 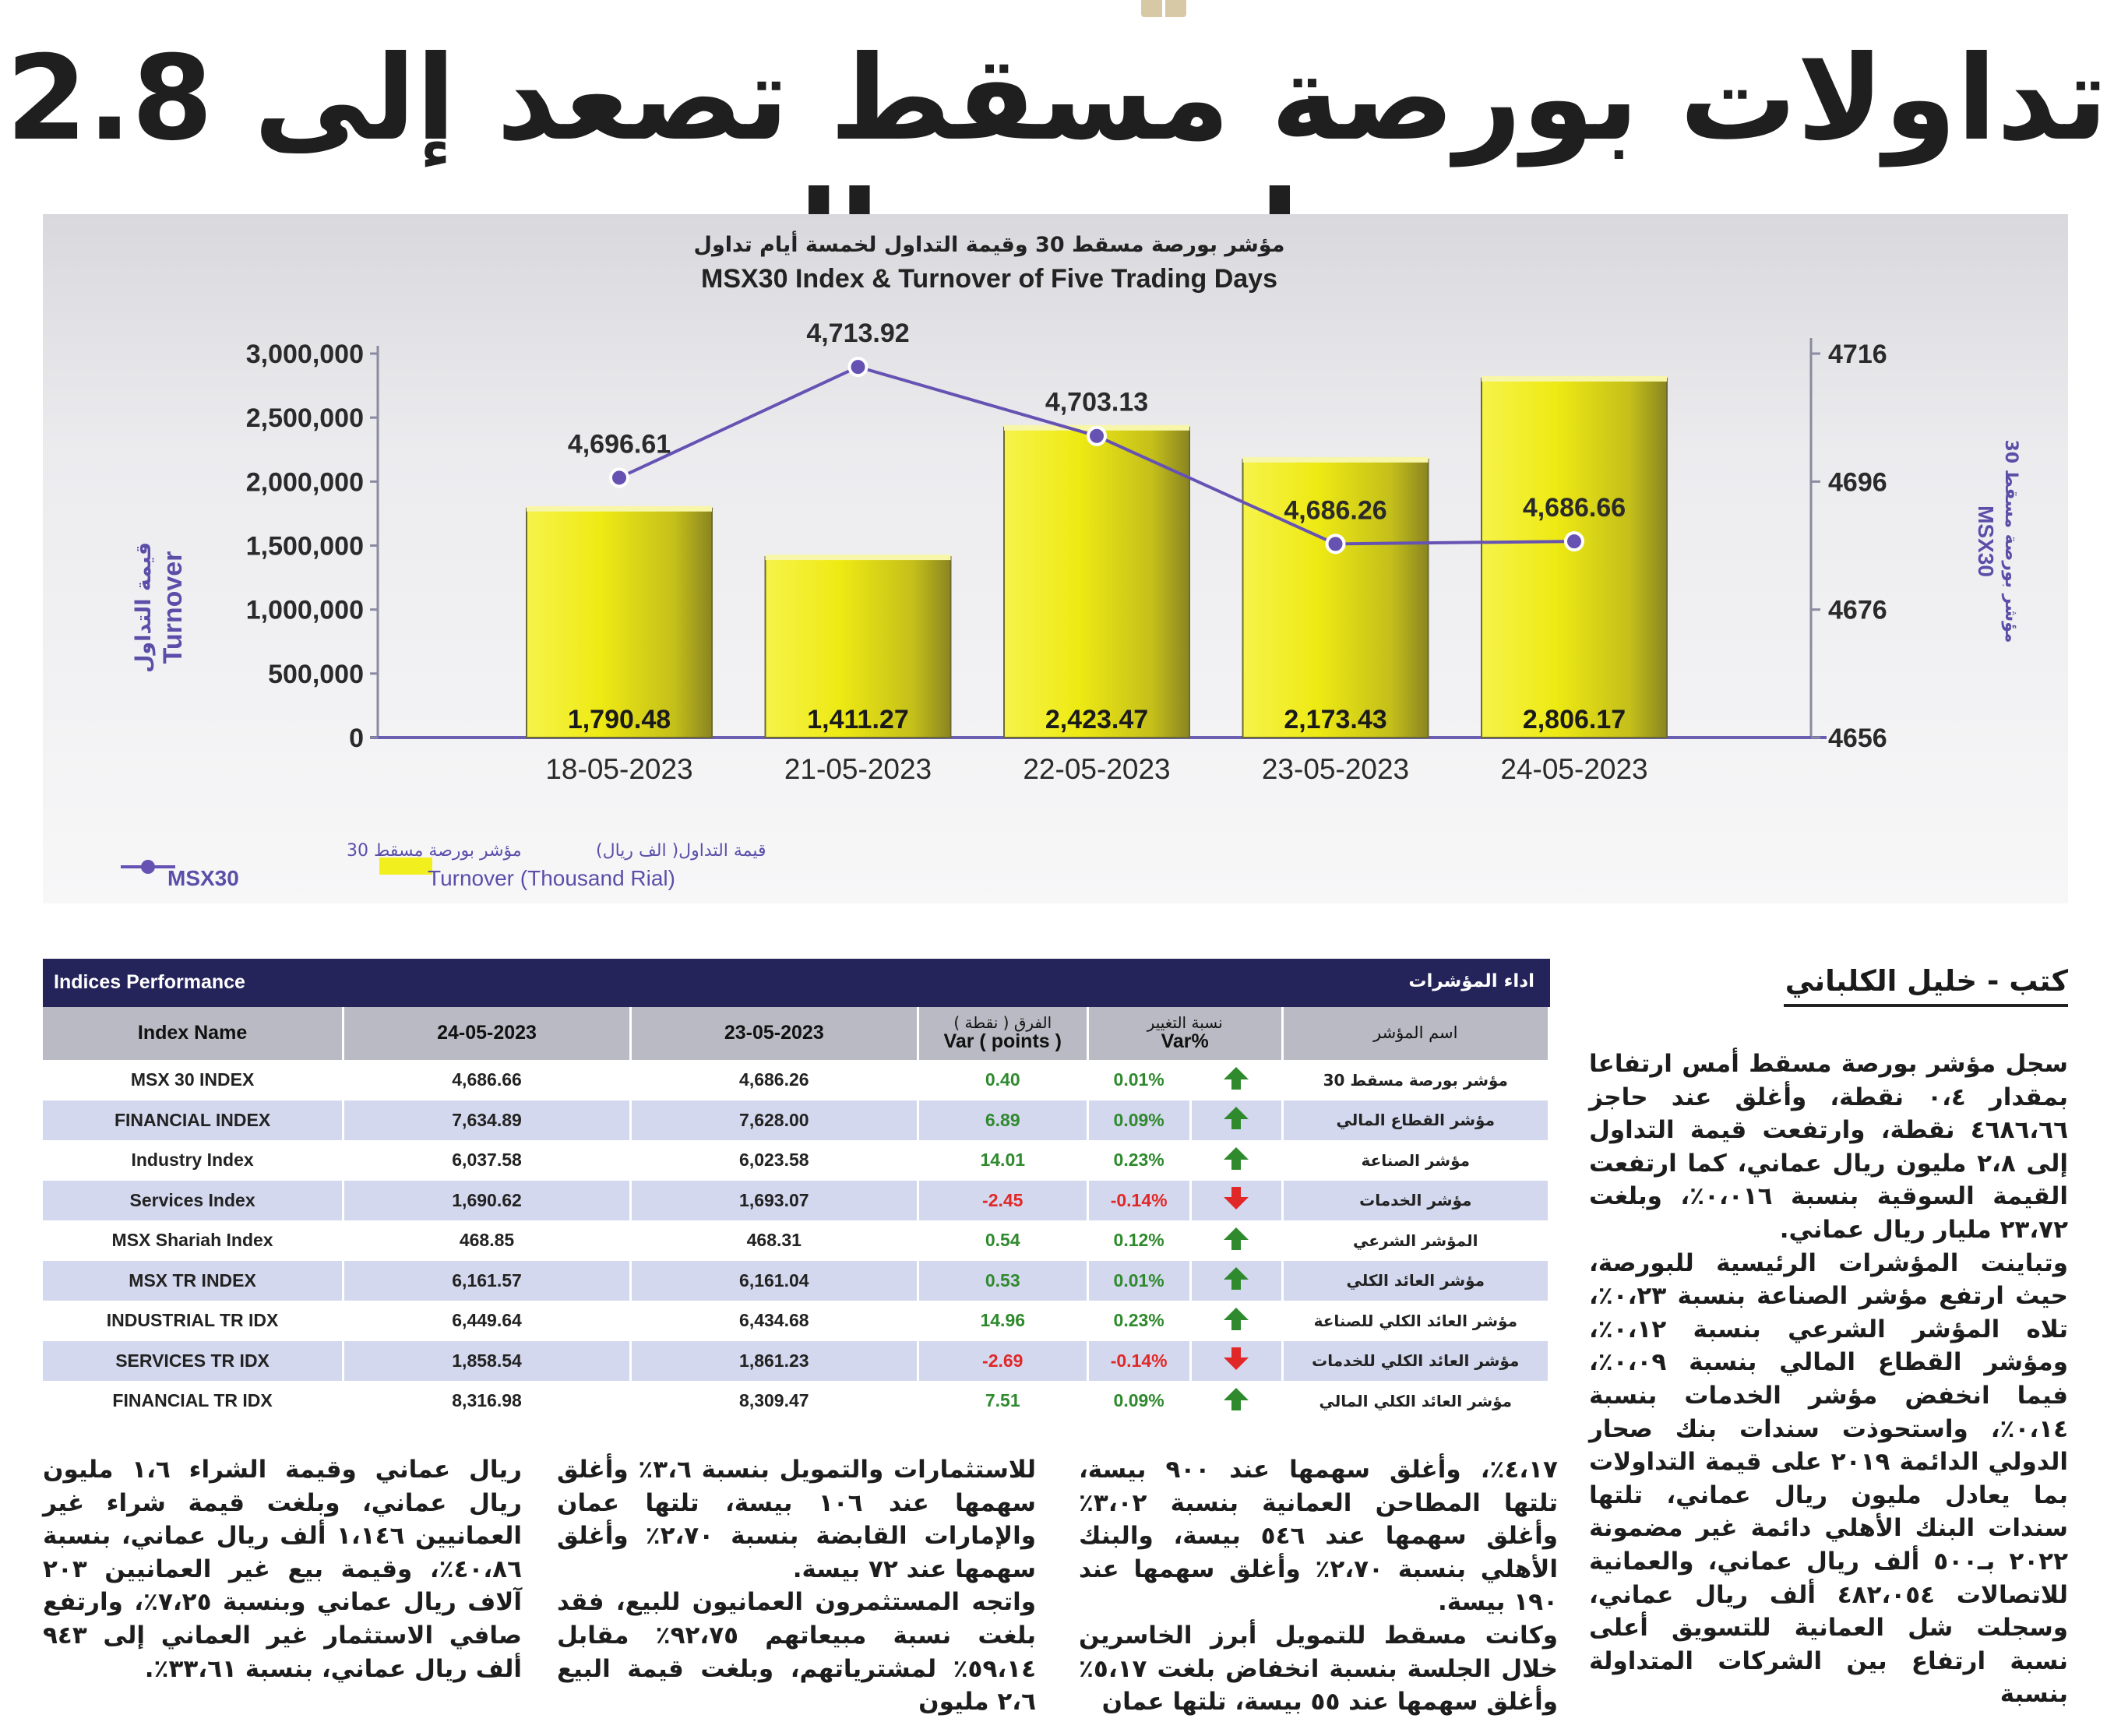 What do you see at coordinates (356, 738) in the screenshot?
I see `left-axis-tick-label: 0` at bounding box center [356, 738].